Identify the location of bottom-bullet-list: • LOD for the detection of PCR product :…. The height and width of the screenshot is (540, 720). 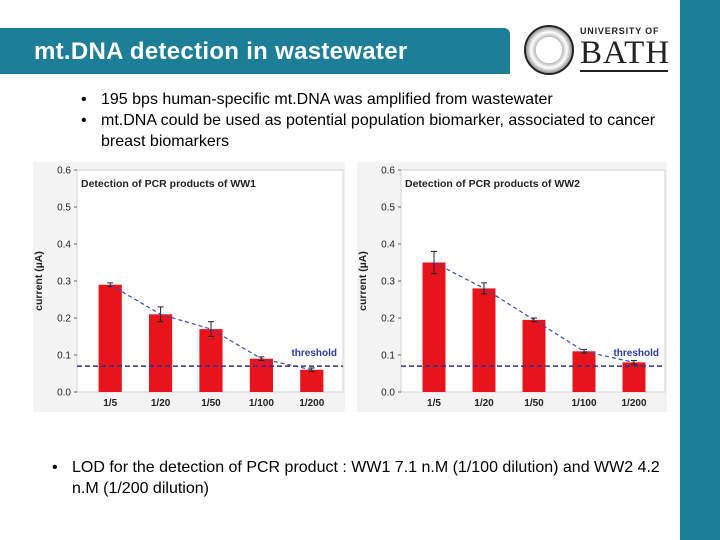
(362, 478).